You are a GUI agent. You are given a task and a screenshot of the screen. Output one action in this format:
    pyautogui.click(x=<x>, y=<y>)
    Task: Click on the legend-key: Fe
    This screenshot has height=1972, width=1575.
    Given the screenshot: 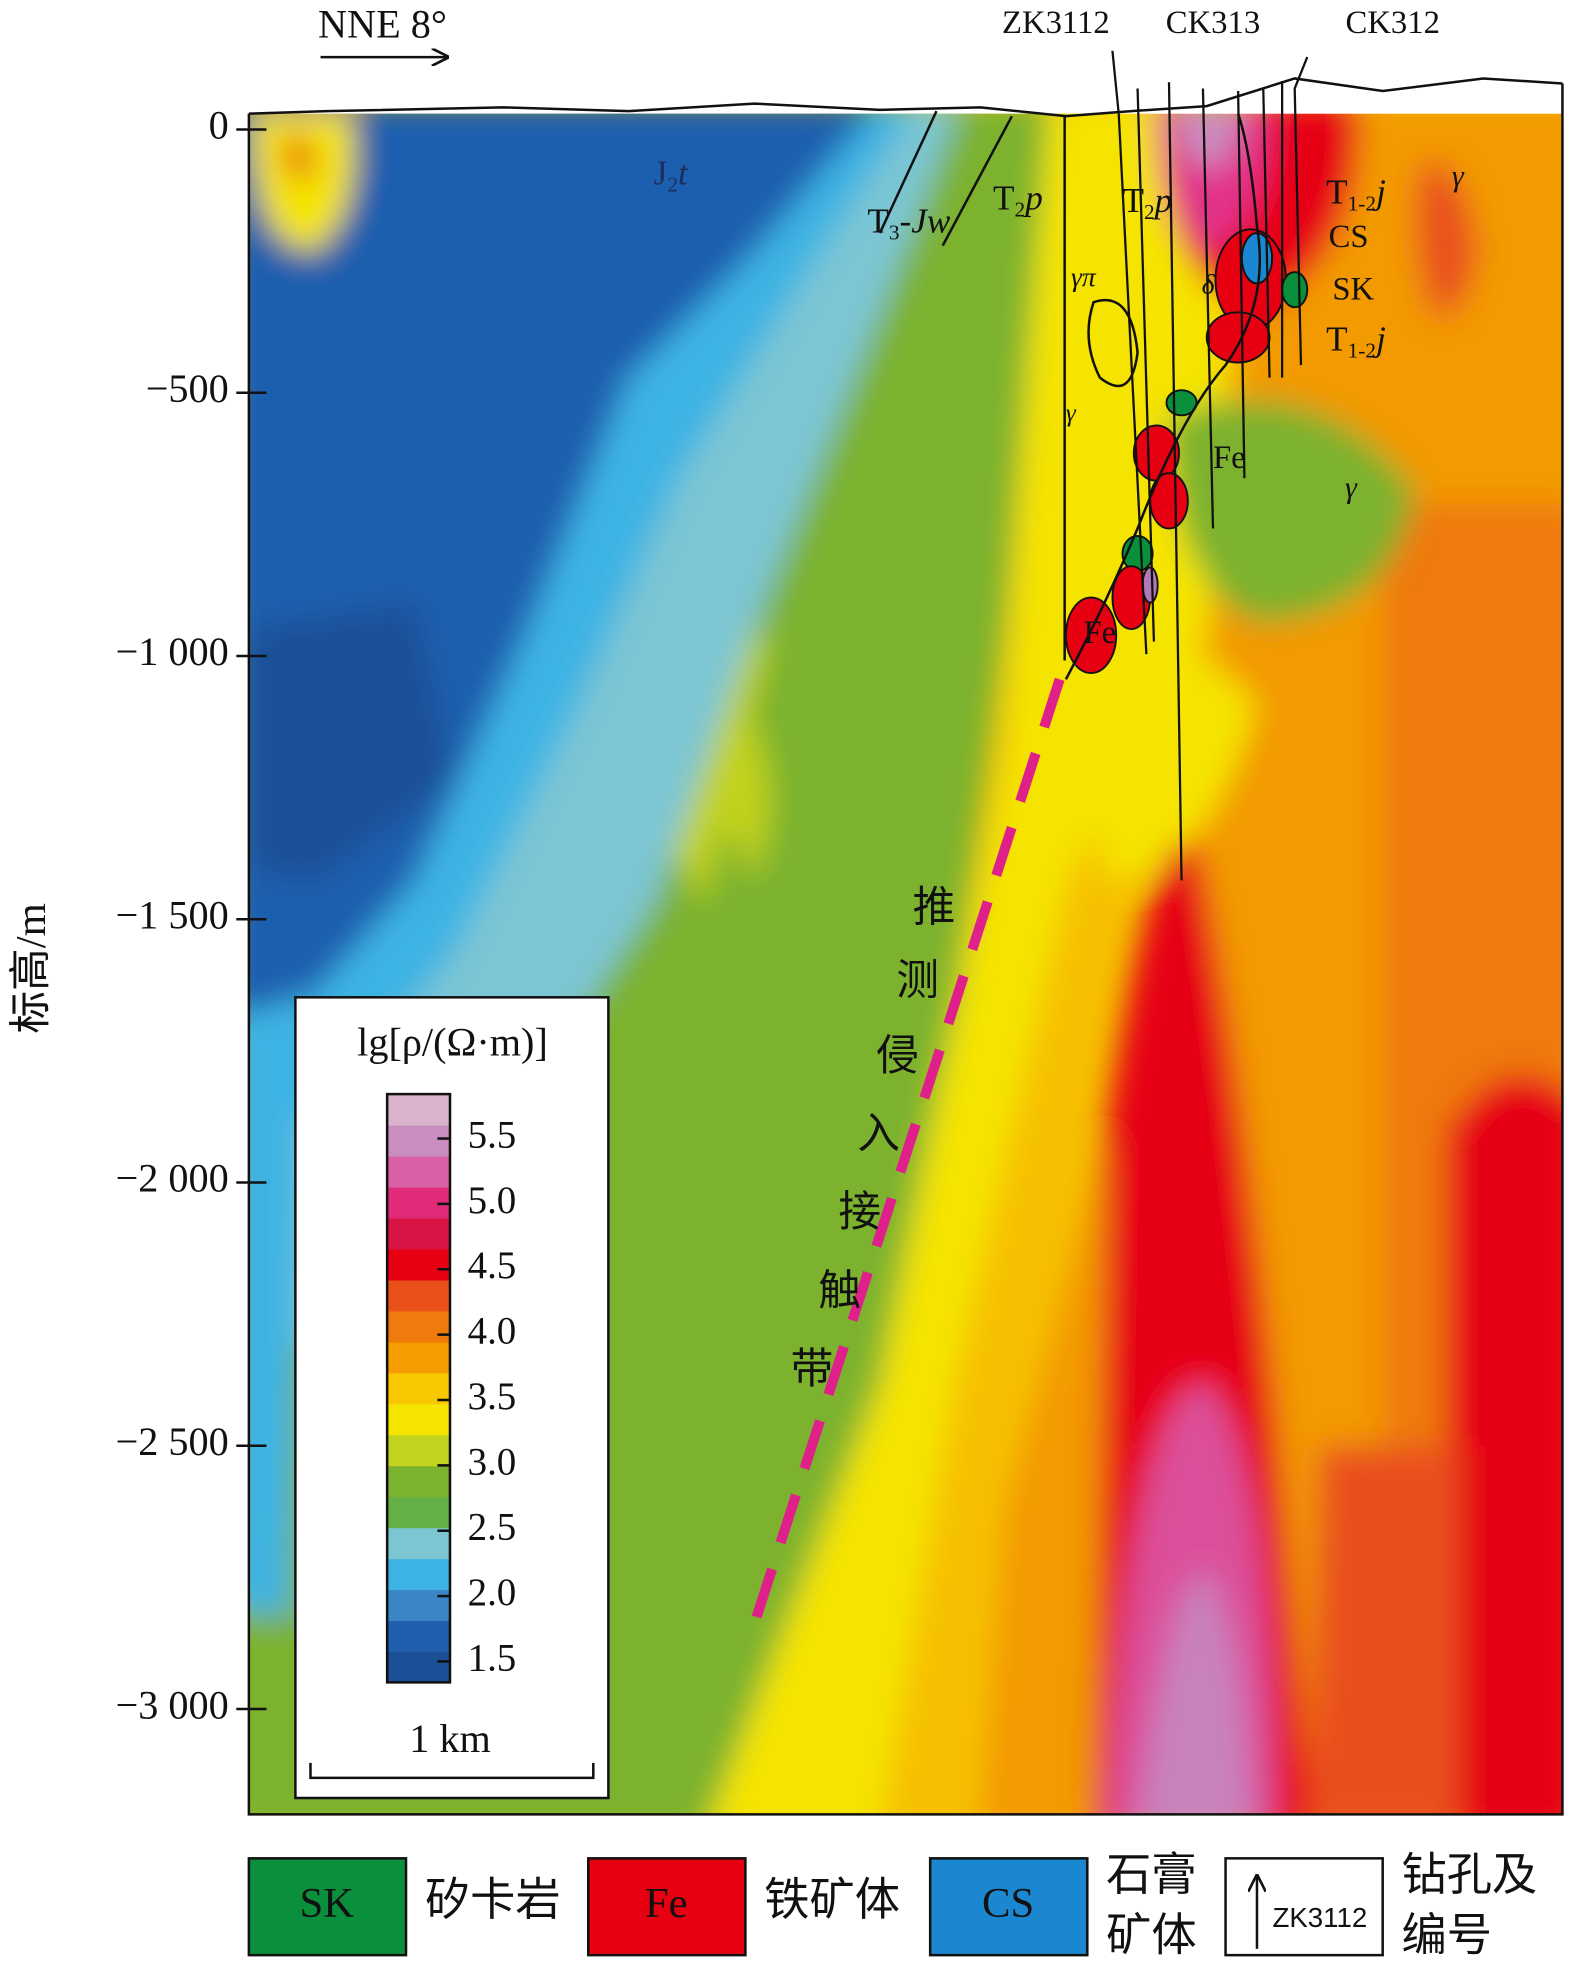 What is the action you would take?
    pyautogui.click(x=666, y=1903)
    